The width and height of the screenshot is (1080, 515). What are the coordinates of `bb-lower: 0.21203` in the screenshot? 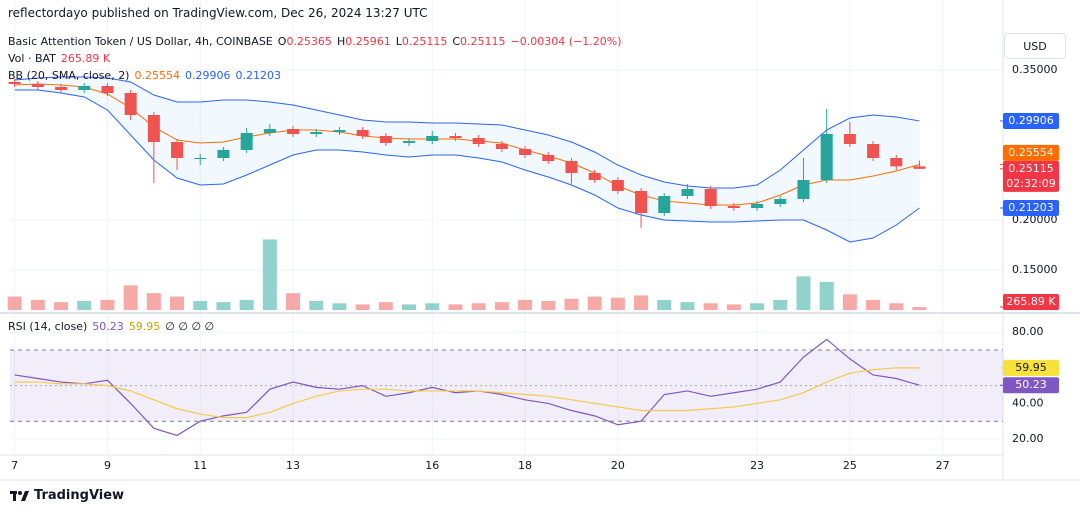 It's located at (258, 75).